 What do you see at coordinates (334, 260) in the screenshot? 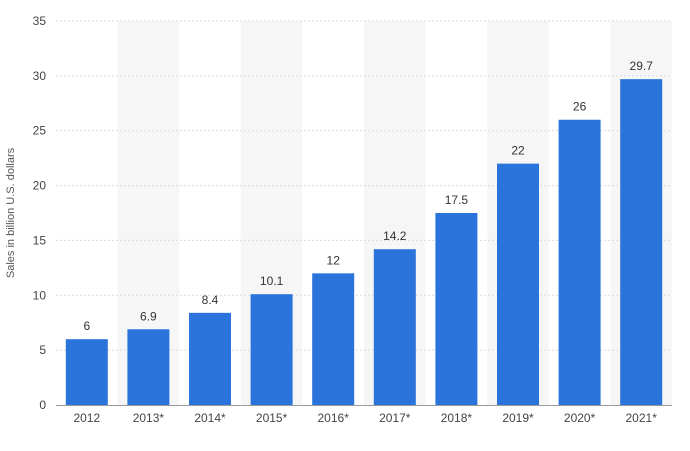
I see `data-label: 12` at bounding box center [334, 260].